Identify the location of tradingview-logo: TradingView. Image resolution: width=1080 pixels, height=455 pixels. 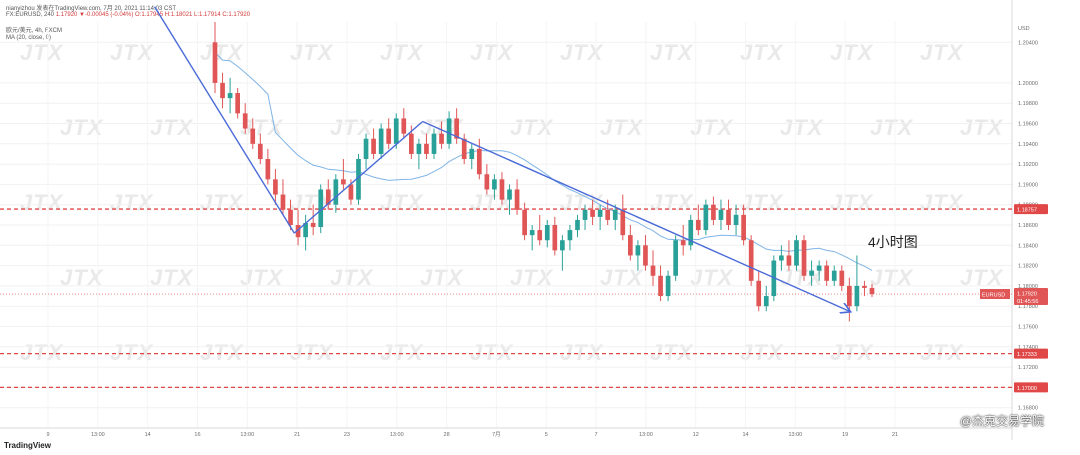
(27, 445).